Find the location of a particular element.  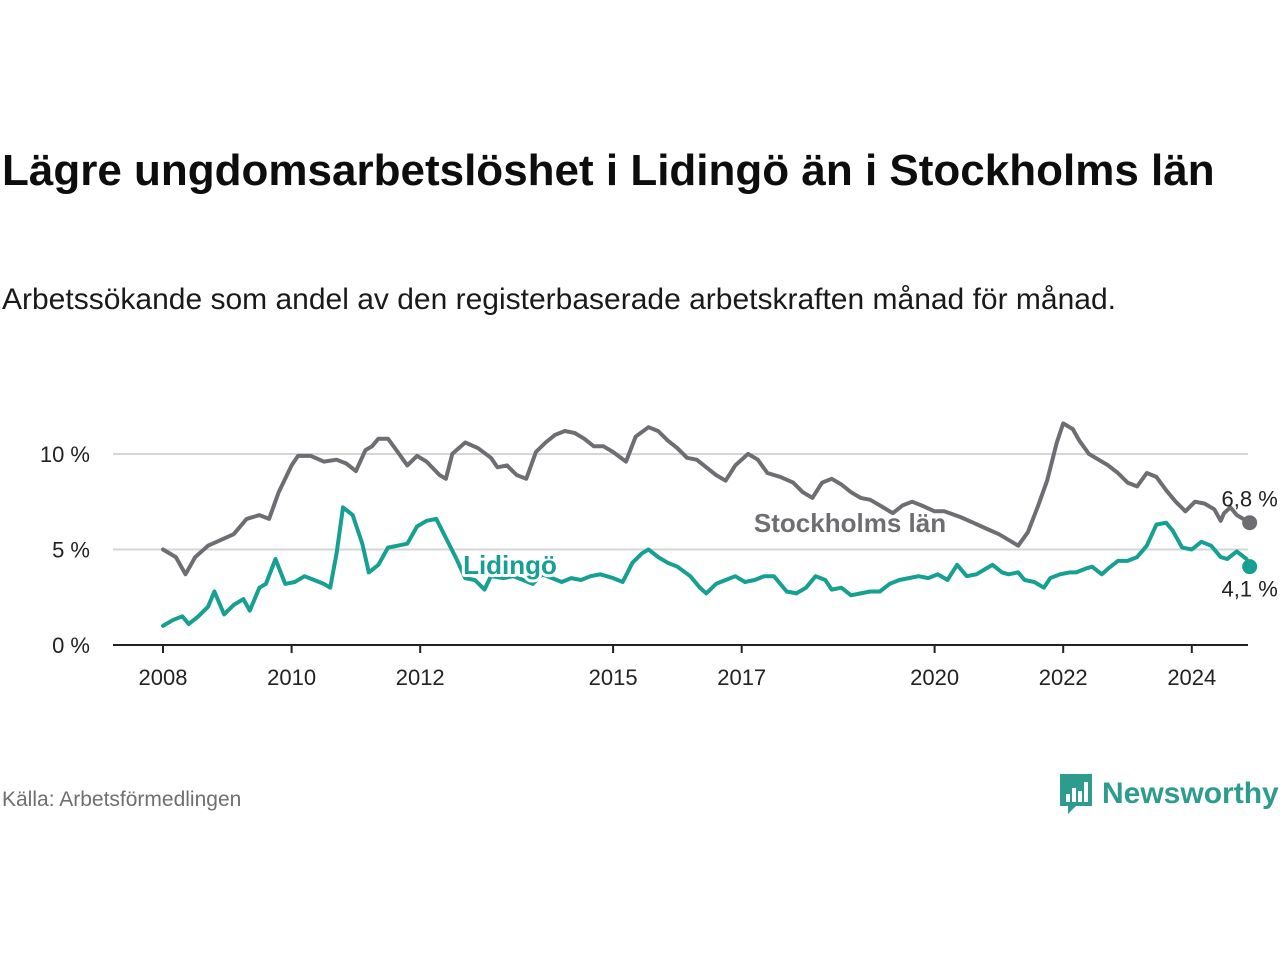

lidingo-end-marker is located at coordinates (1250, 567).